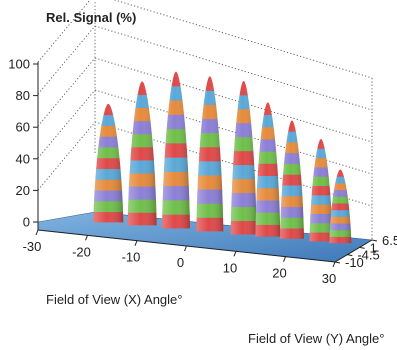 The height and width of the screenshot is (350, 397). Describe the element at coordinates (23, 190) in the screenshot. I see `z-tick-label: 20` at that location.